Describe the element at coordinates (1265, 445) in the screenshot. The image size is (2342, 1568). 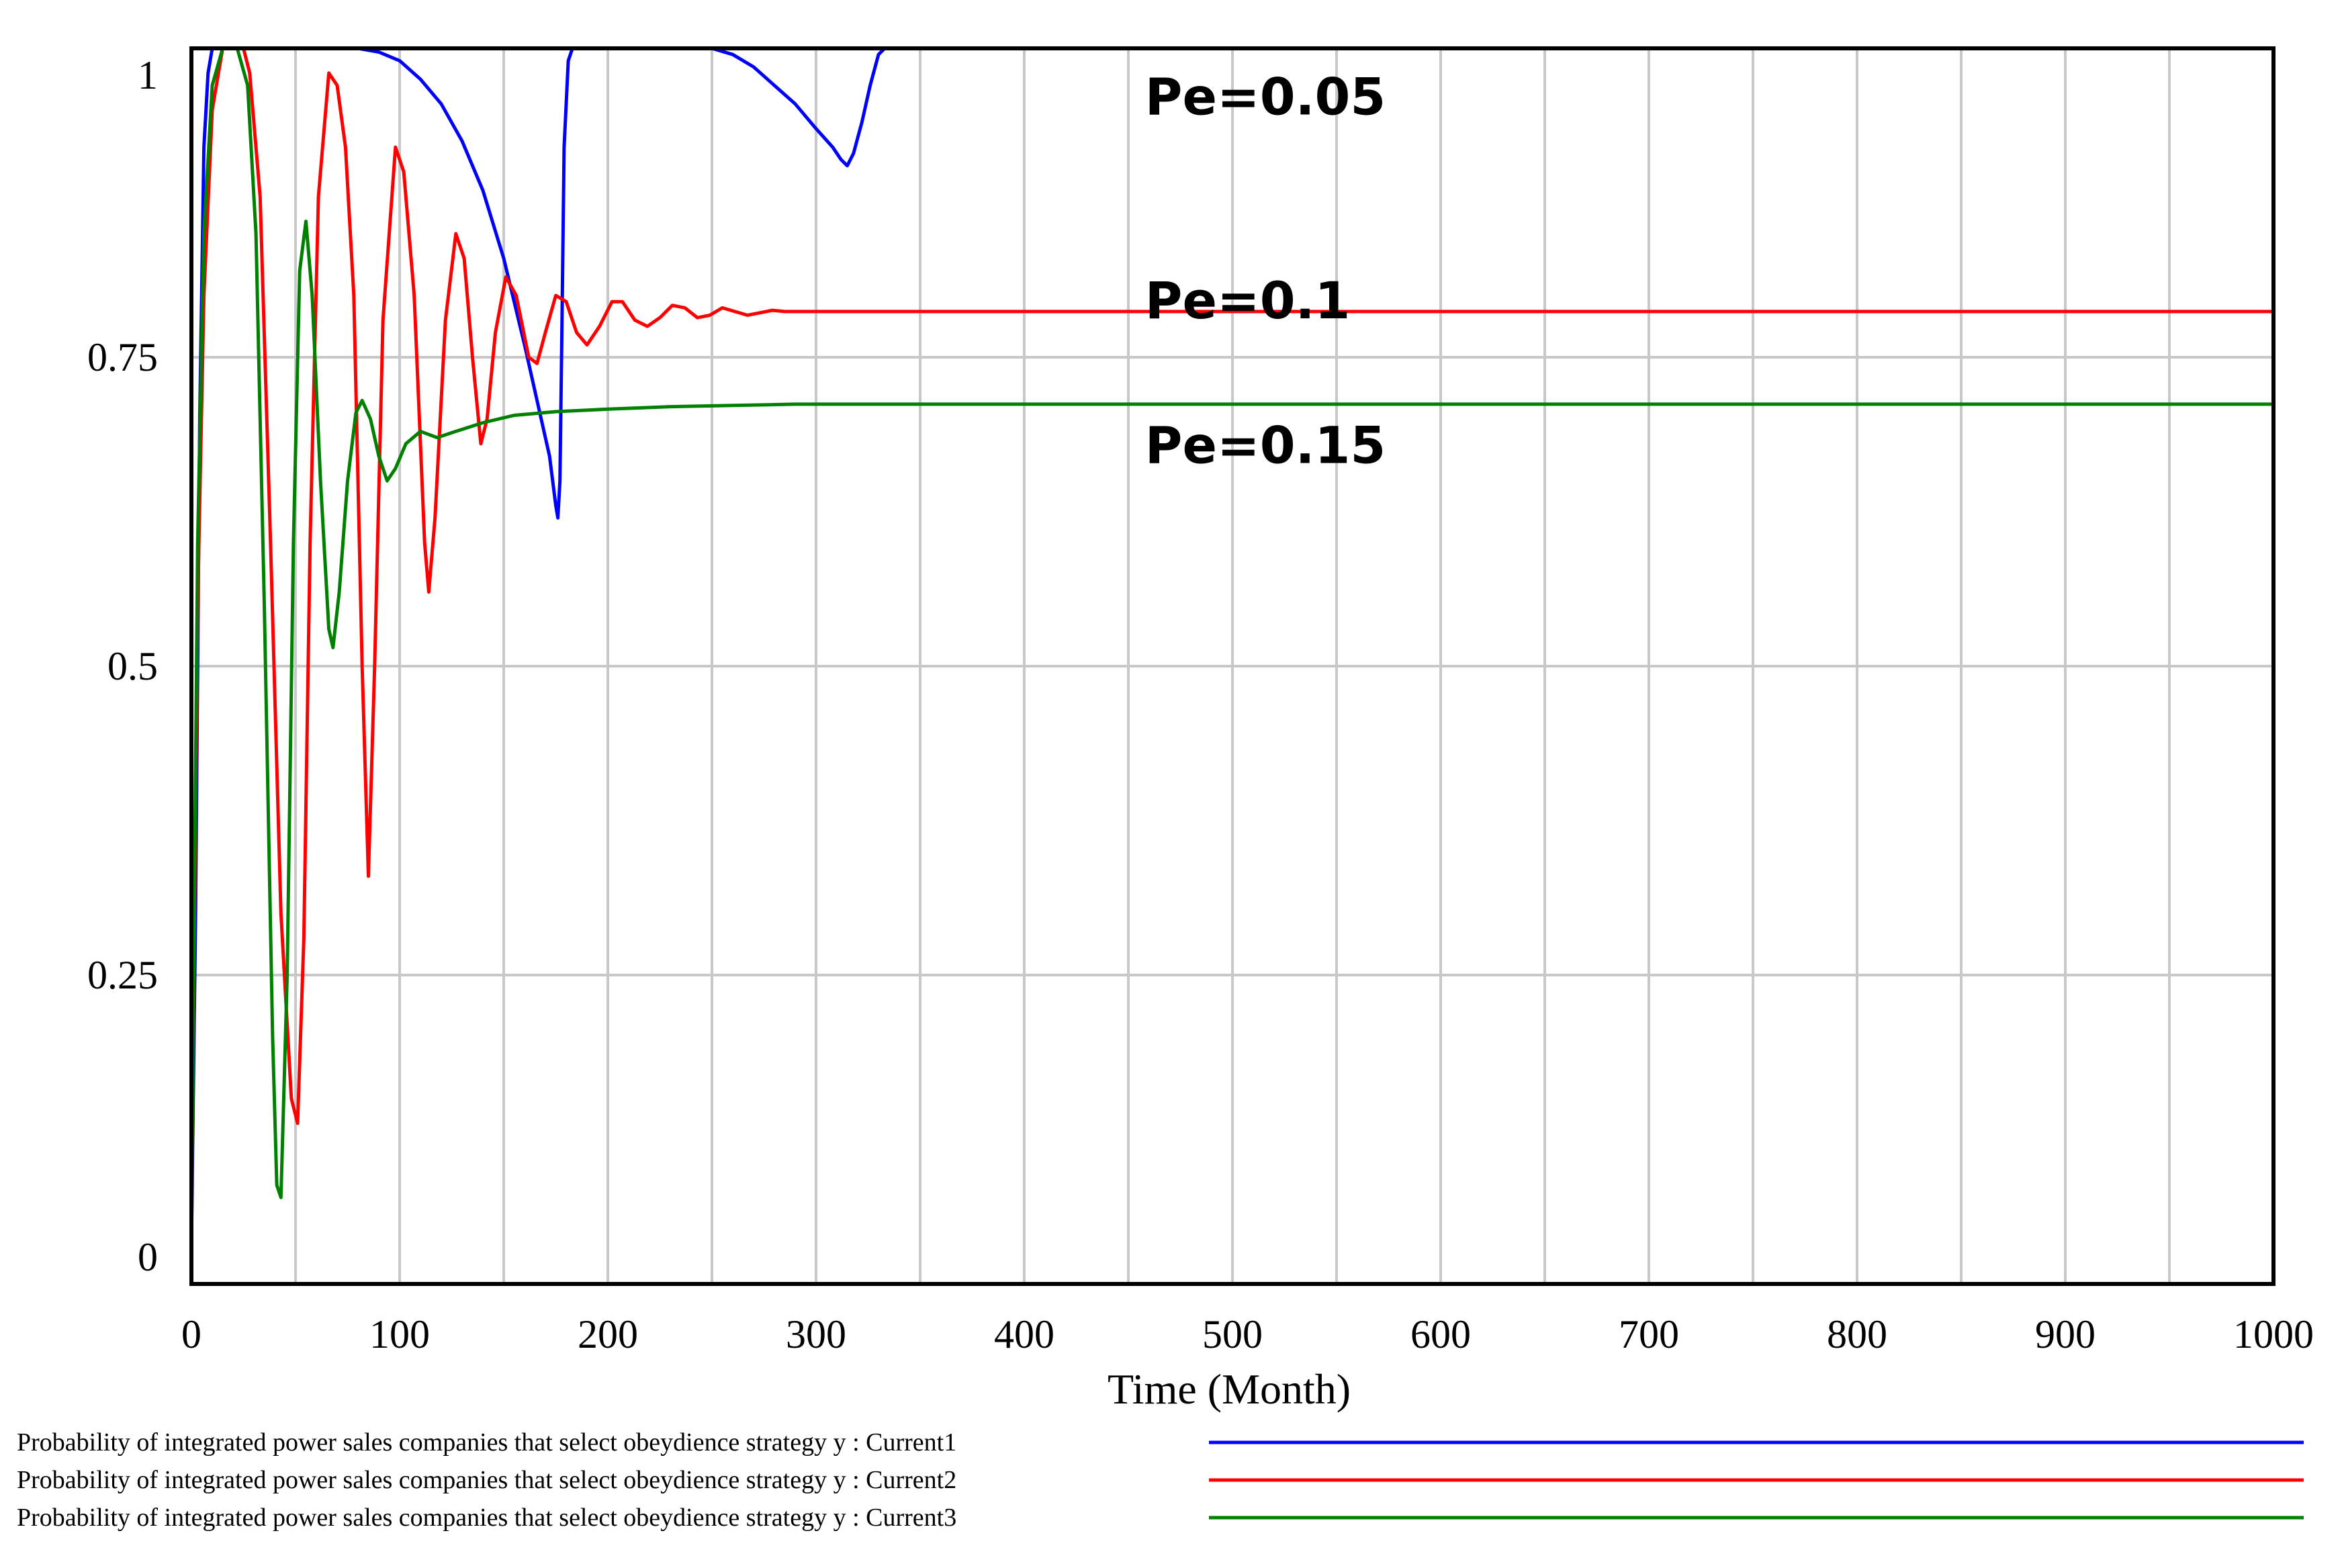
I see `series-annotation-3: Pe=0.15` at that location.